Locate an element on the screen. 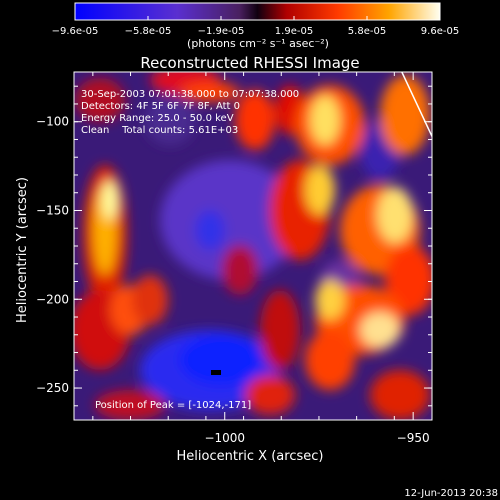 The width and height of the screenshot is (500, 500). annotation-detectors: Detectors: 4F 5F 6F 7F 8F, Att 0 is located at coordinates (160, 106).